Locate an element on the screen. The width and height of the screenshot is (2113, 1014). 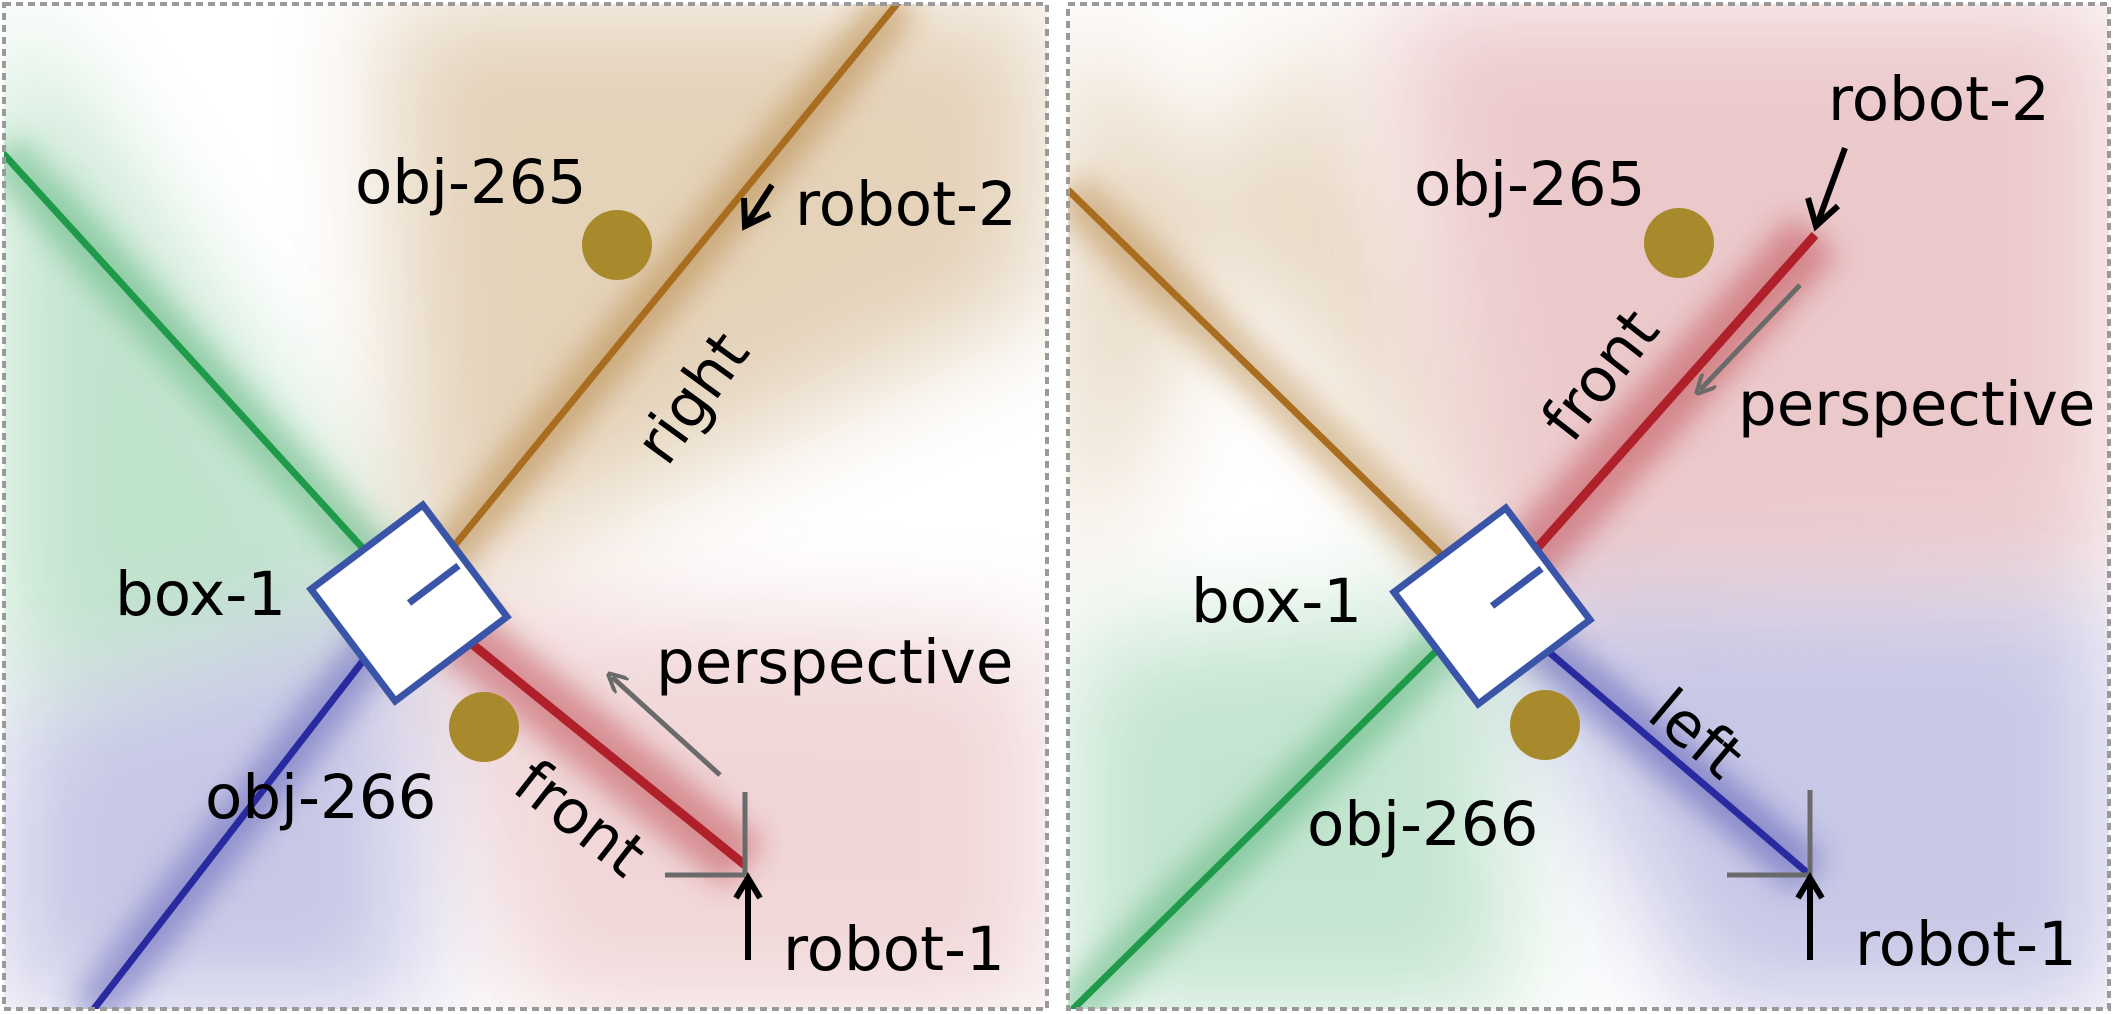
left-robot-1-label: robot-1 is located at coordinates (894, 949).